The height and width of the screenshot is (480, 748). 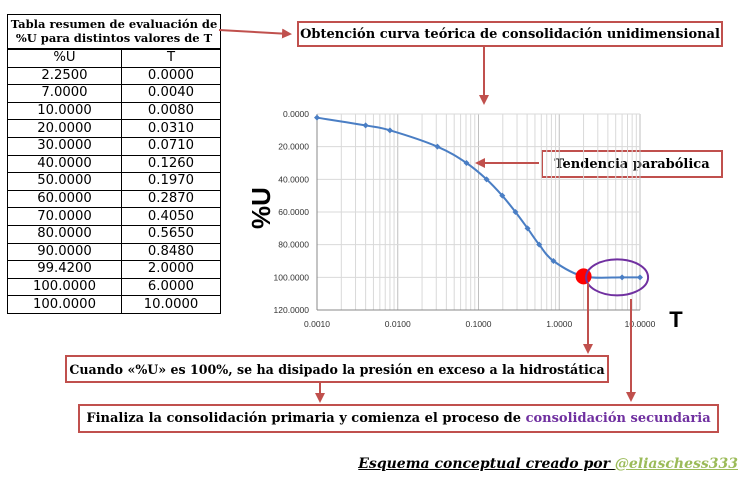 I want to click on y-tick-label: 20.0000, so click(x=293, y=147).